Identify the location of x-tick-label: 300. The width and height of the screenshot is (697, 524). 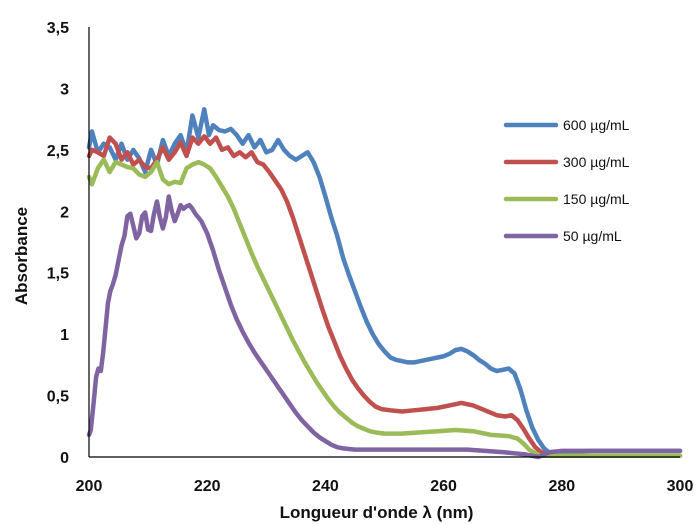
(680, 486).